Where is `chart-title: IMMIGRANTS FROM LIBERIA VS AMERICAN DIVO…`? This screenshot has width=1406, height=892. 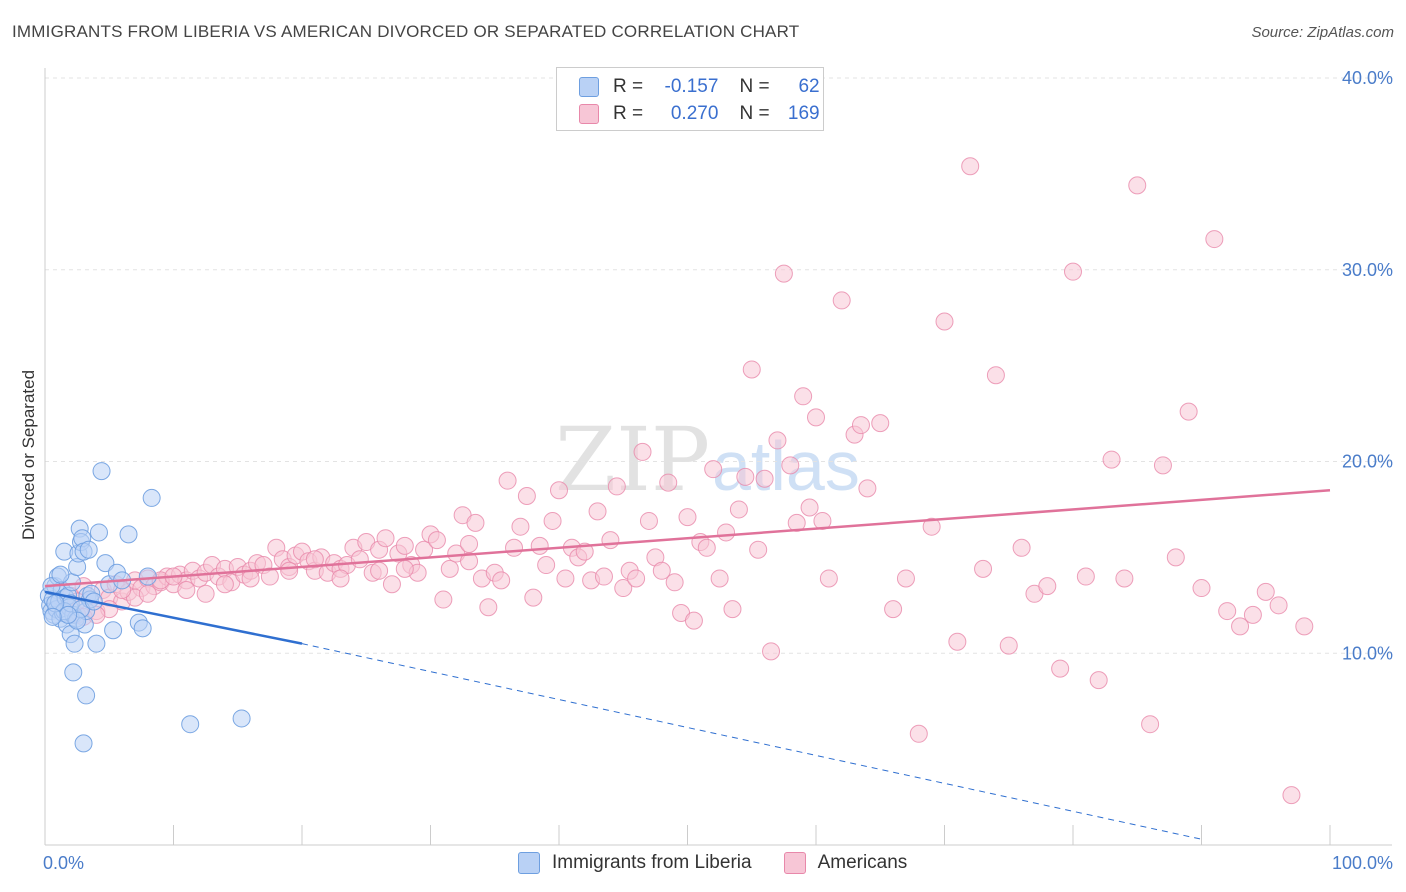
chart-title: IMMIGRANTS FROM LIBERIA VS AMERICAN DIVO… is located at coordinates (406, 31).